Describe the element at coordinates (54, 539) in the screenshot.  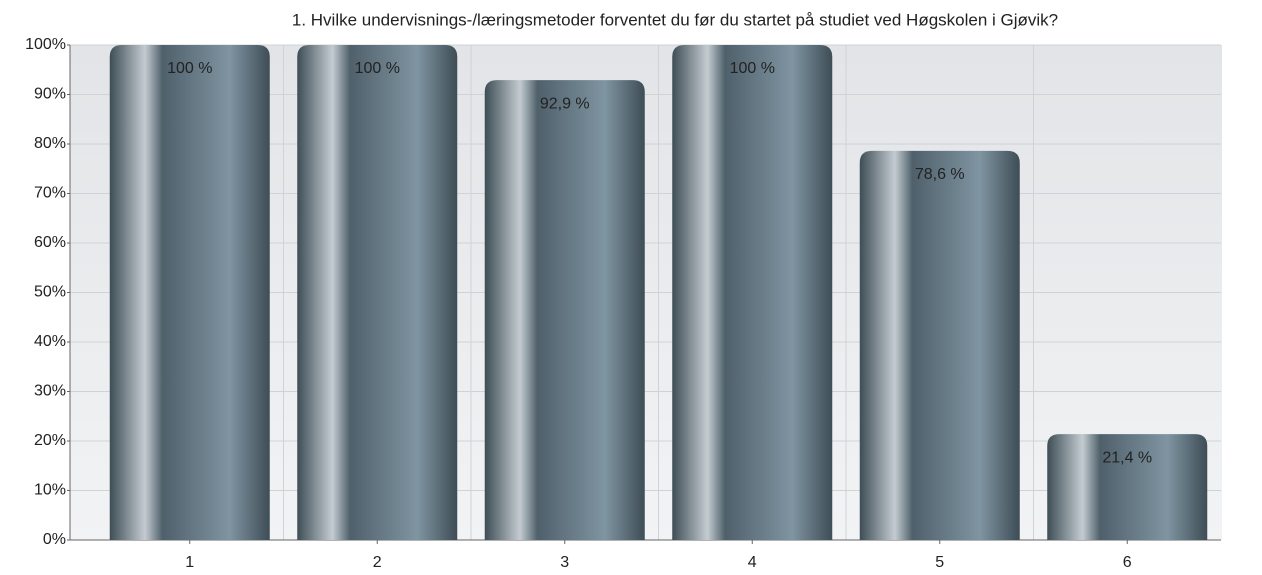
I see `y-tick-label: 0%` at that location.